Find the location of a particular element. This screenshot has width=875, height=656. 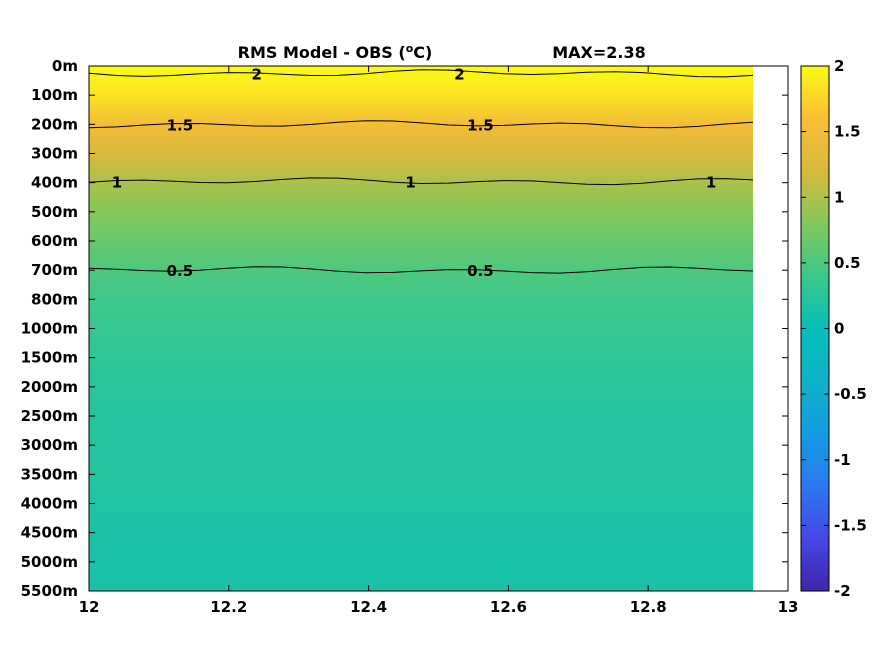

colorbar-tick-label: 1 is located at coordinates (839, 197).